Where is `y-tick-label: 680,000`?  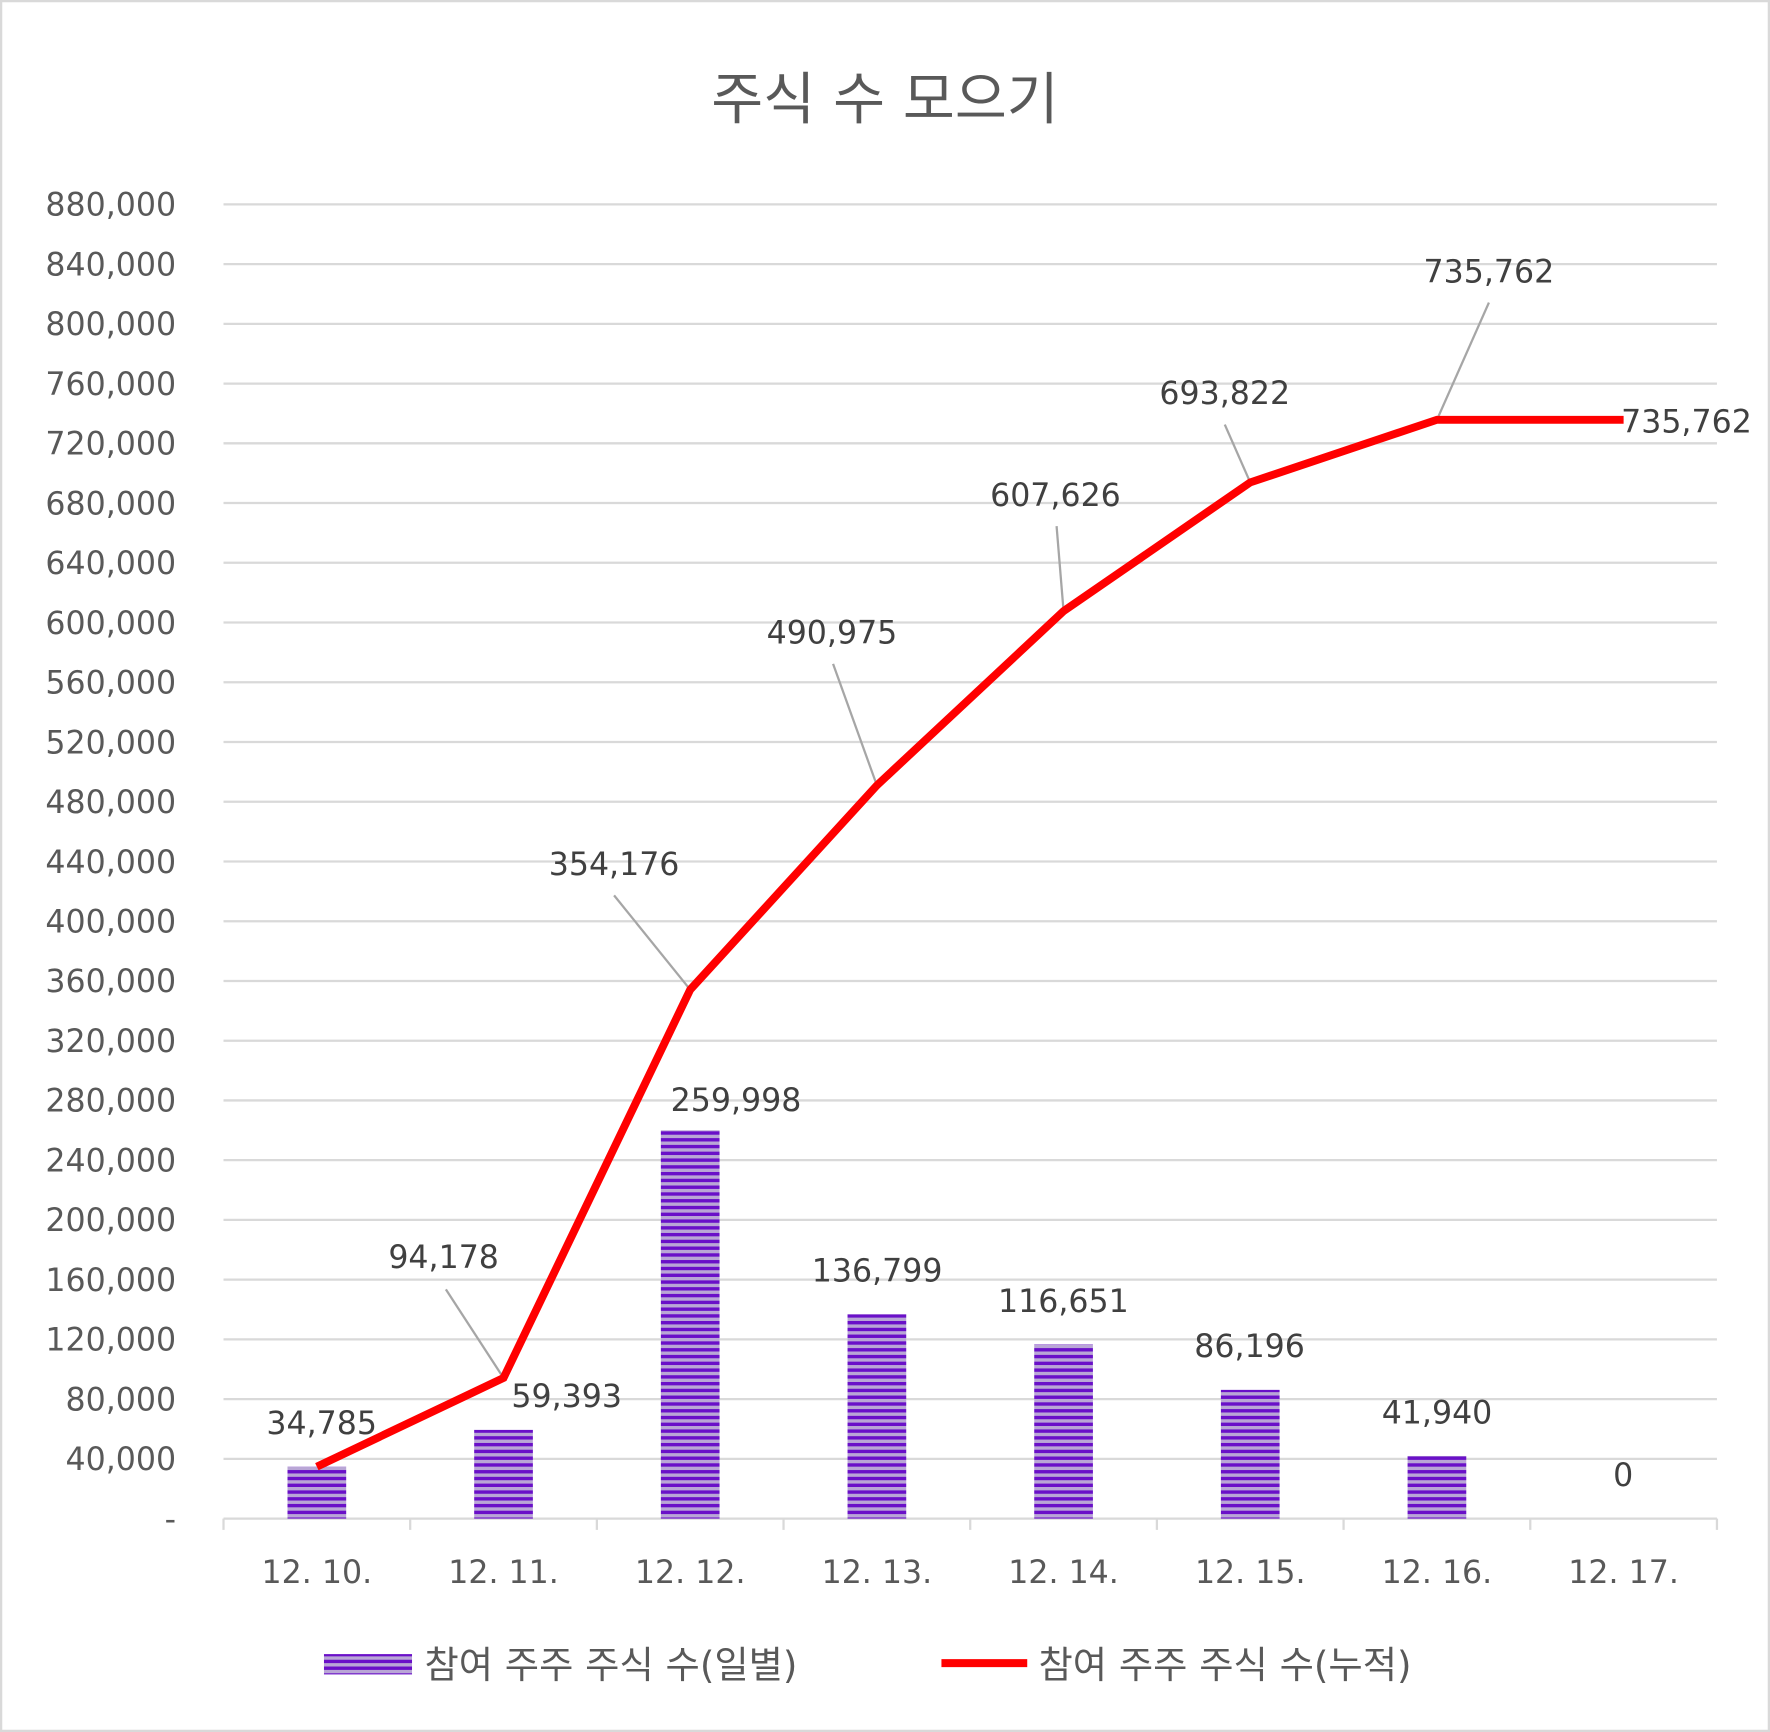
y-tick-label: 680,000 is located at coordinates (110, 504).